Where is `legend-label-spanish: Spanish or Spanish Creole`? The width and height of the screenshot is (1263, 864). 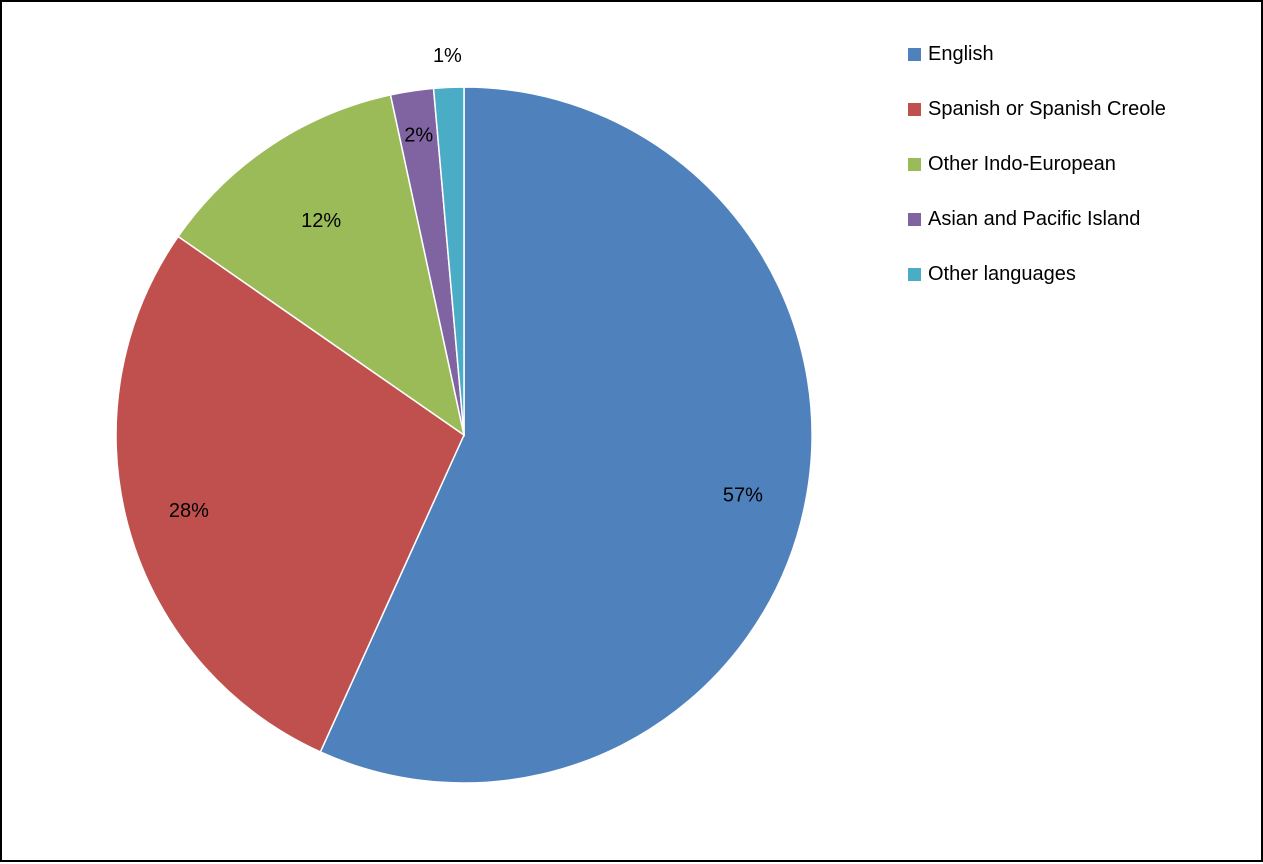 legend-label-spanish: Spanish or Spanish Creole is located at coordinates (1047, 108).